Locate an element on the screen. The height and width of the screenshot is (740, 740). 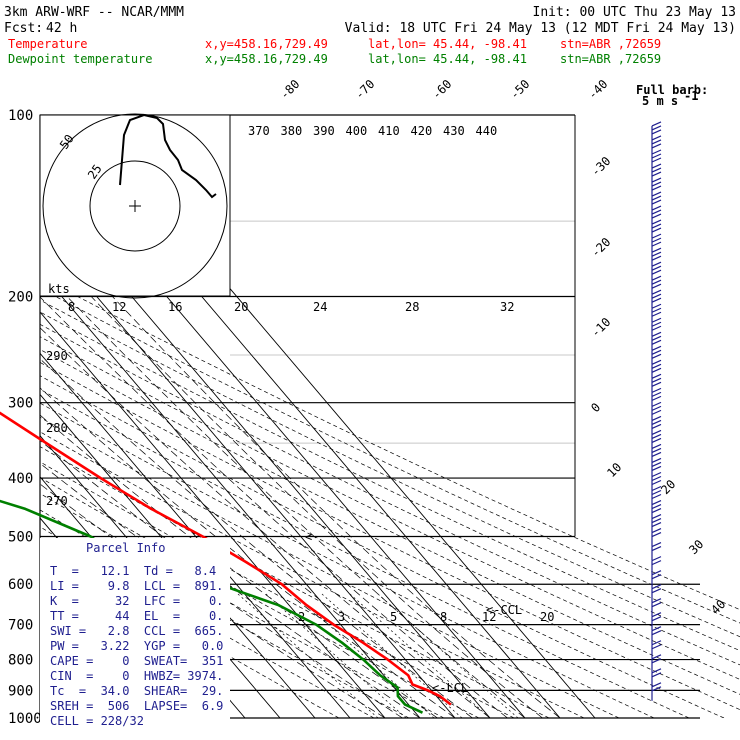
ccl-marker: <-CCL is located at coordinates (504, 610).